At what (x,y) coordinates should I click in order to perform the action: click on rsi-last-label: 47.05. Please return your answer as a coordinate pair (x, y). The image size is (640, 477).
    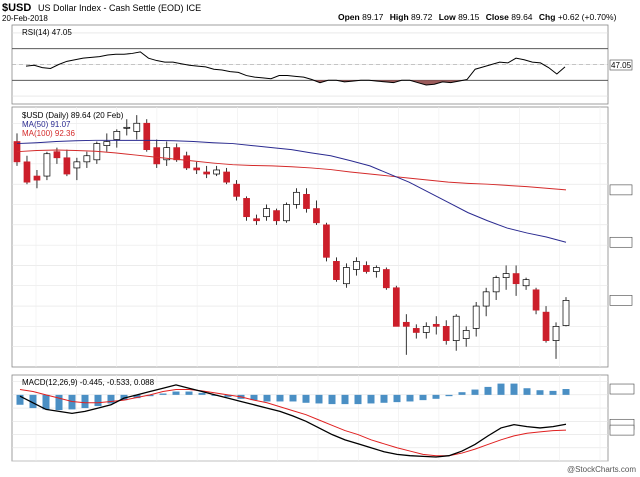
    Looking at the image, I should click on (621, 65).